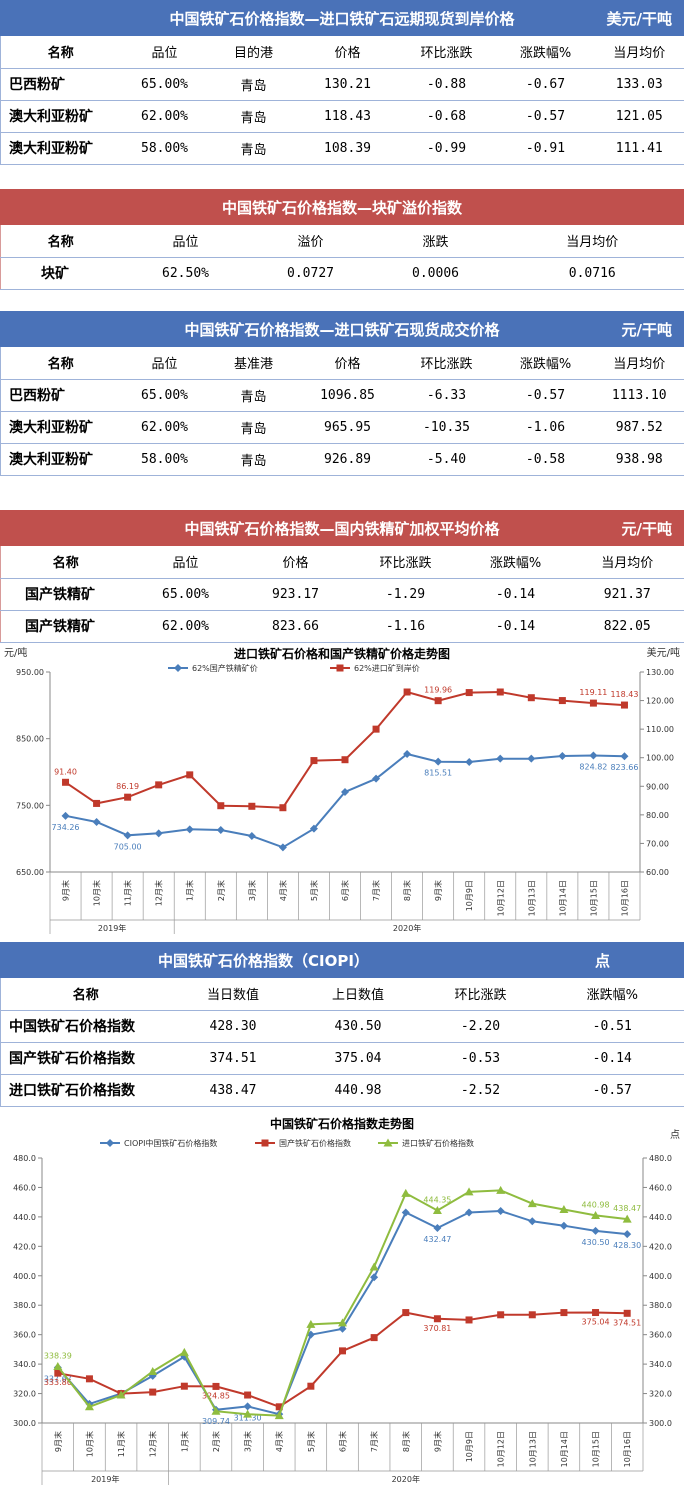  What do you see at coordinates (593, 766) in the screenshot?
I see `data-label: 824.82` at bounding box center [593, 766].